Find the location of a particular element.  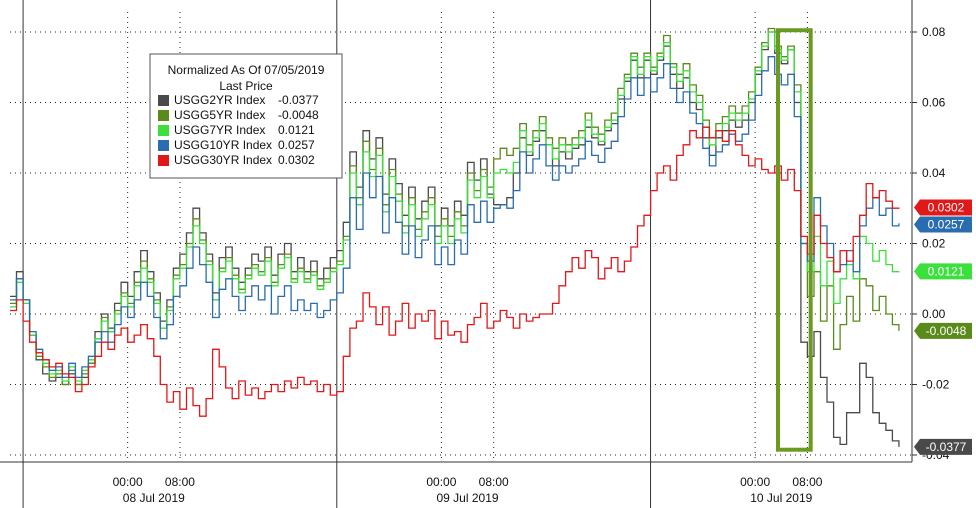

y-tick-label: 0.06 is located at coordinates (934, 103).